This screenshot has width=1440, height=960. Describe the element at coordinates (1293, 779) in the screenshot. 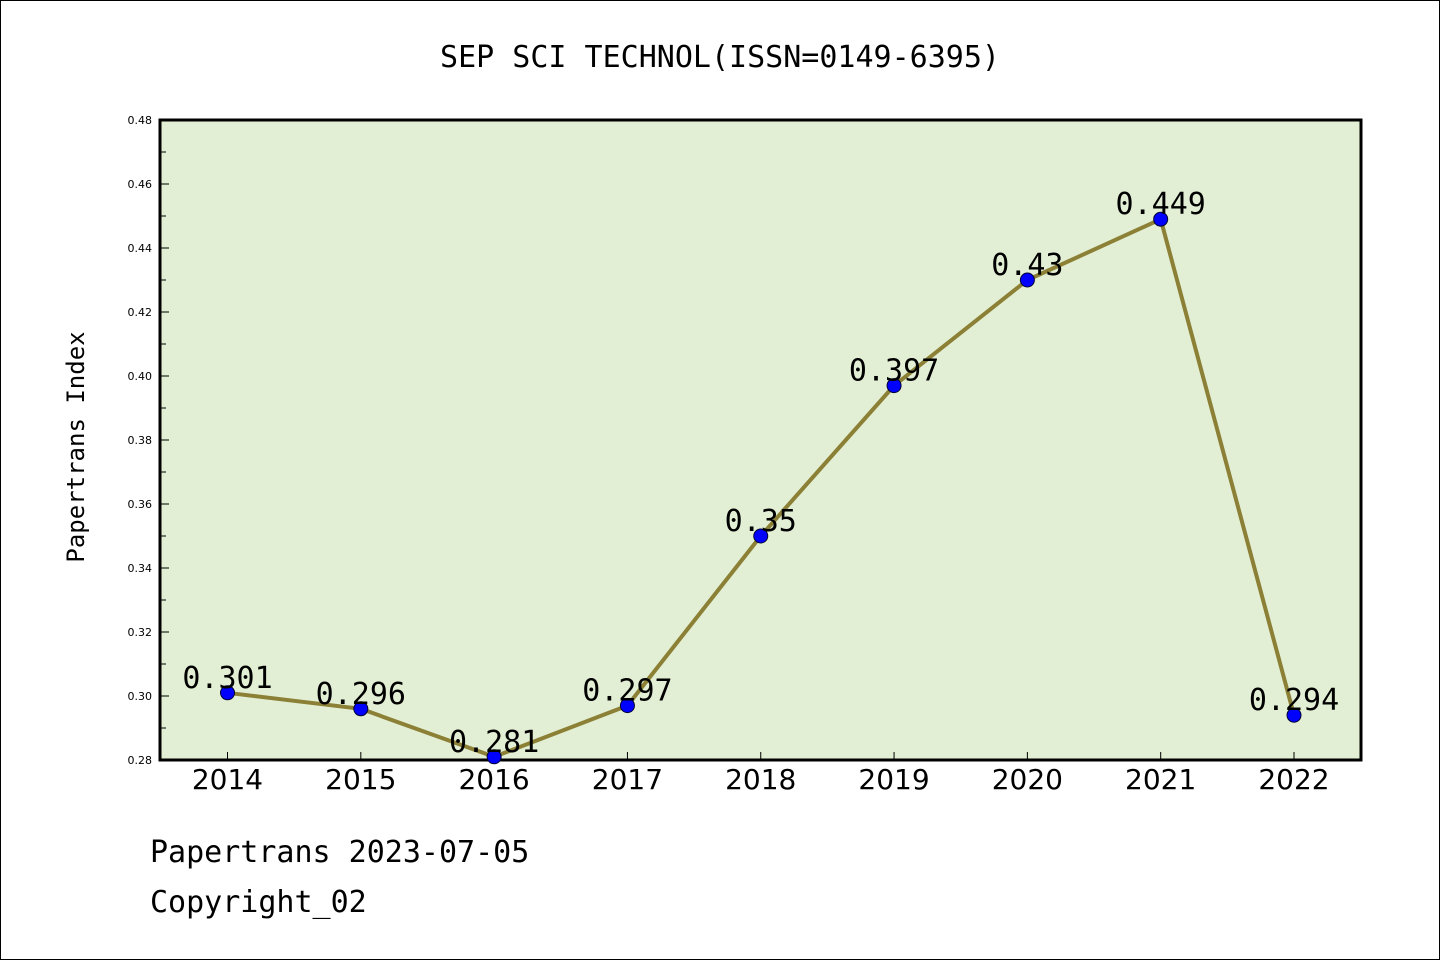

I see `x-tick-label: 2022` at that location.